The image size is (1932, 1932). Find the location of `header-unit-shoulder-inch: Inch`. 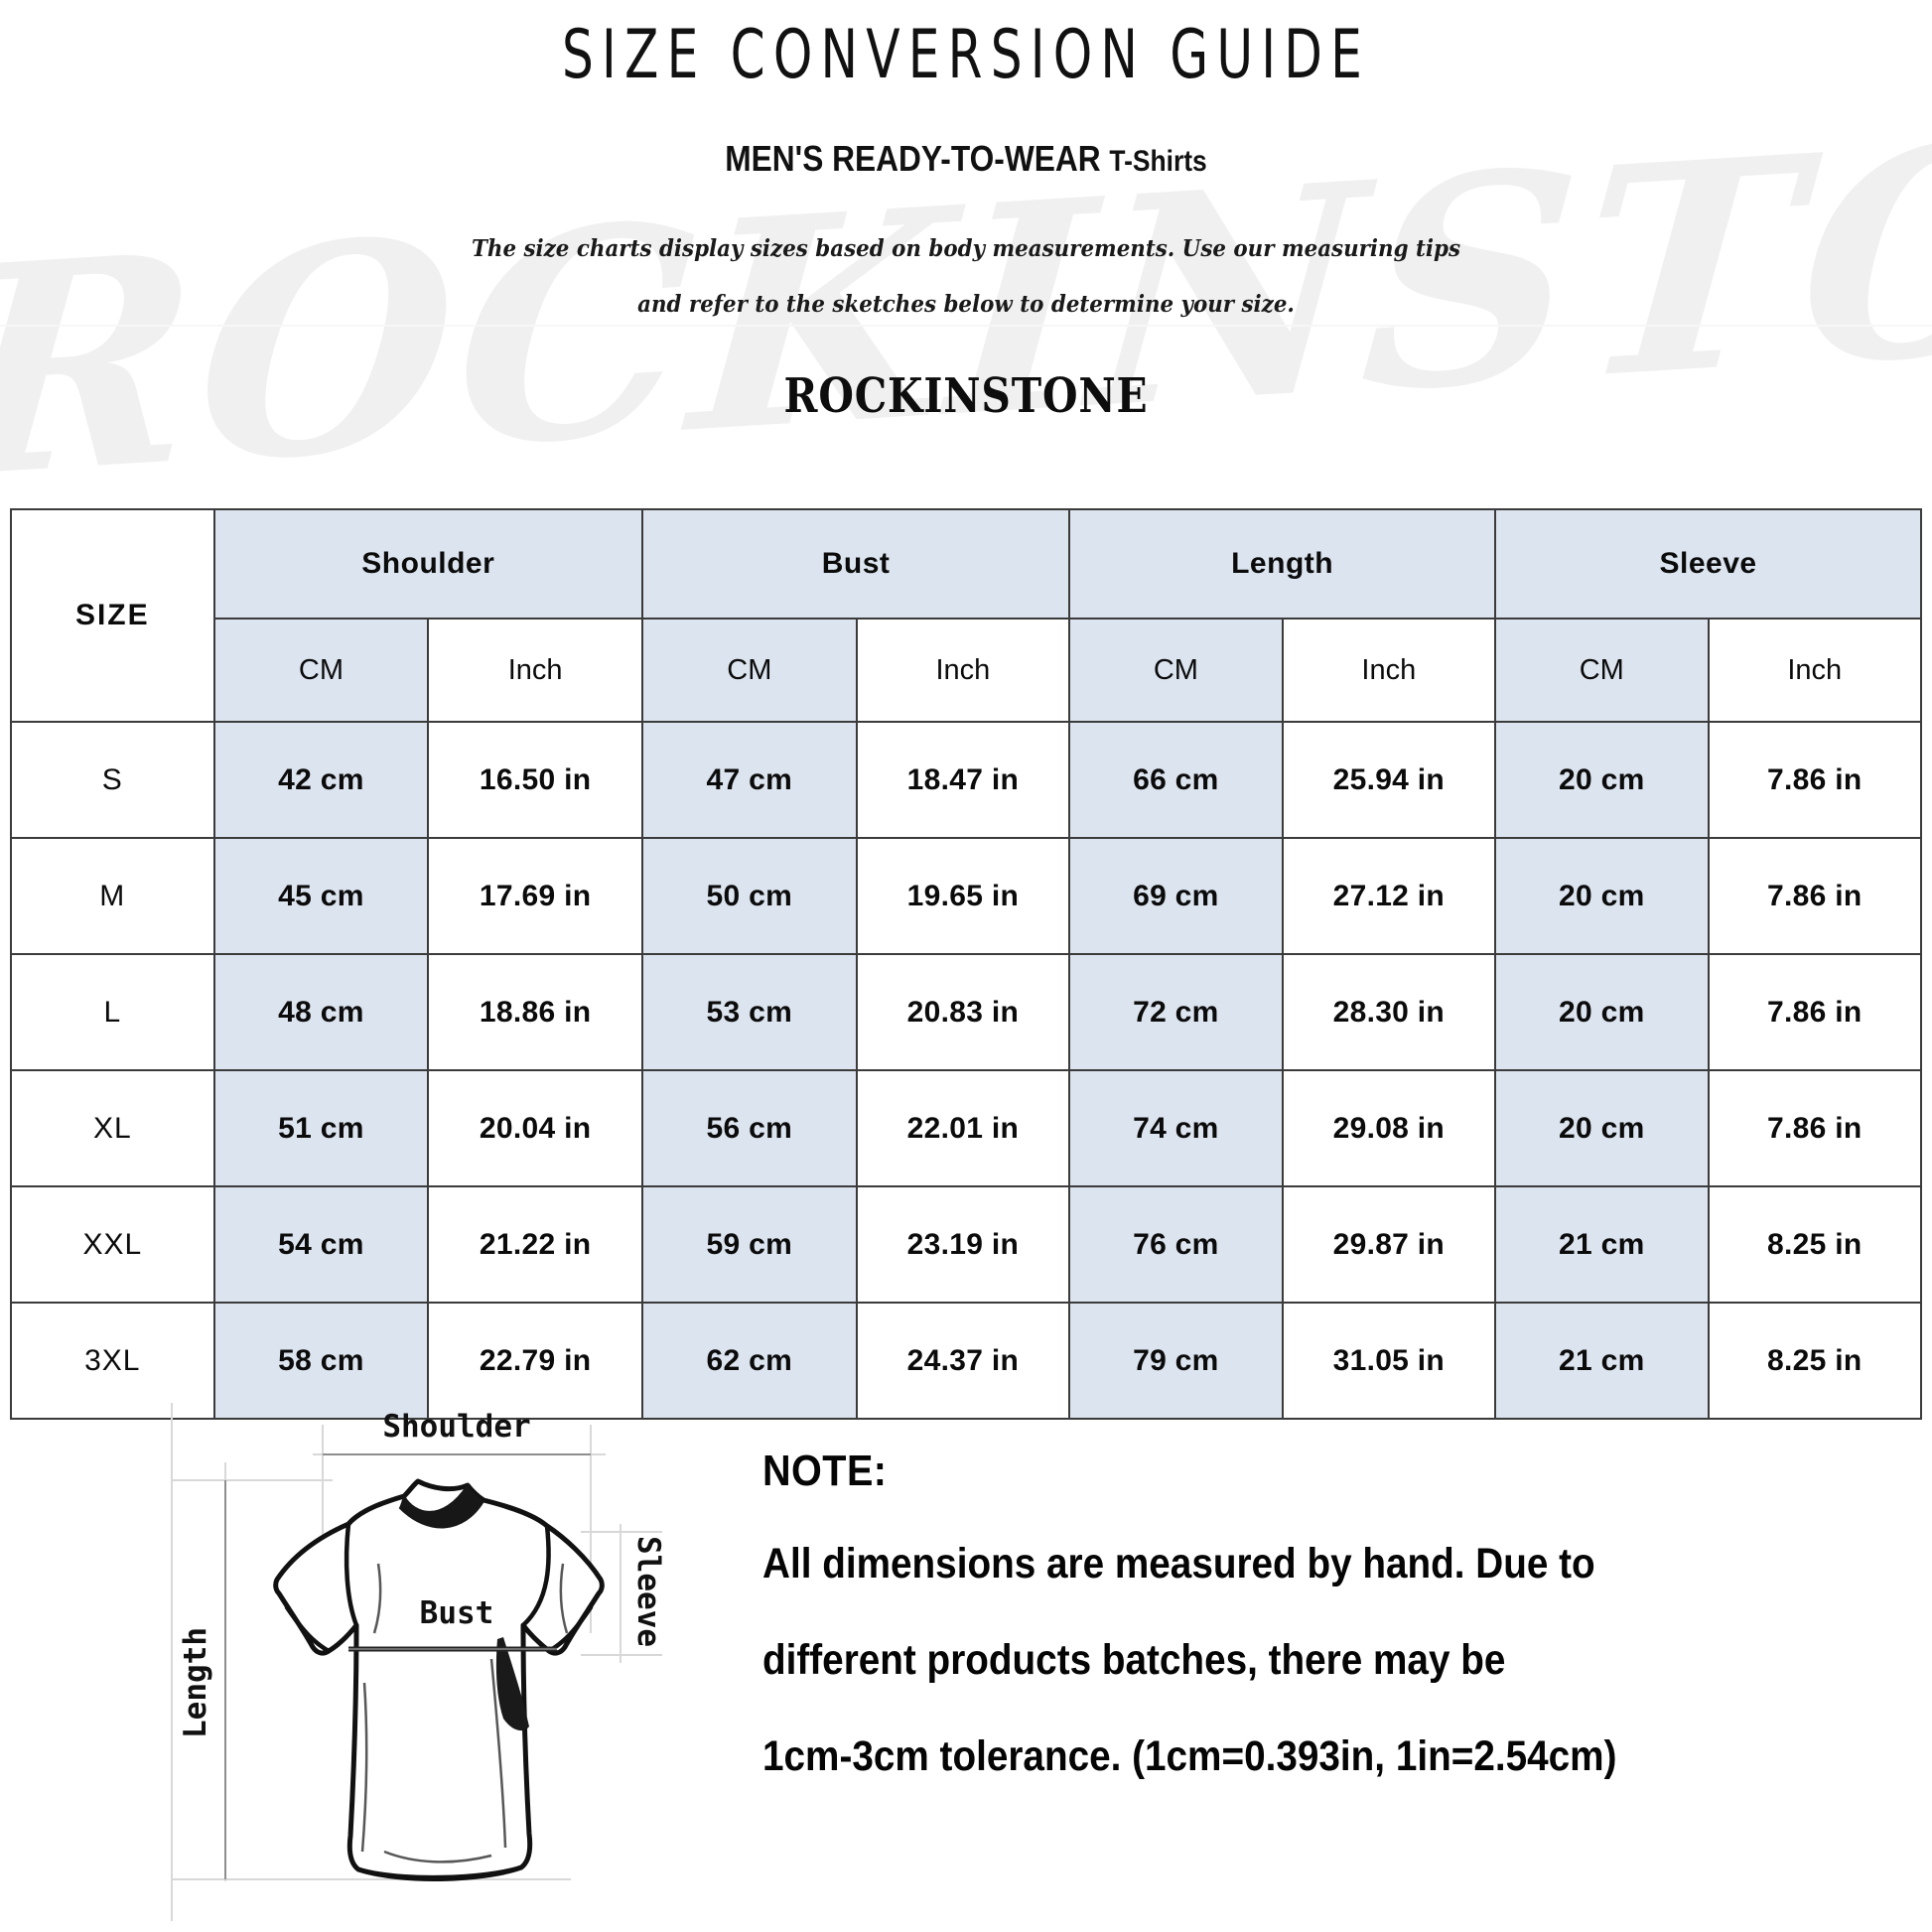

header-unit-shoulder-inch: Inch is located at coordinates (535, 670).